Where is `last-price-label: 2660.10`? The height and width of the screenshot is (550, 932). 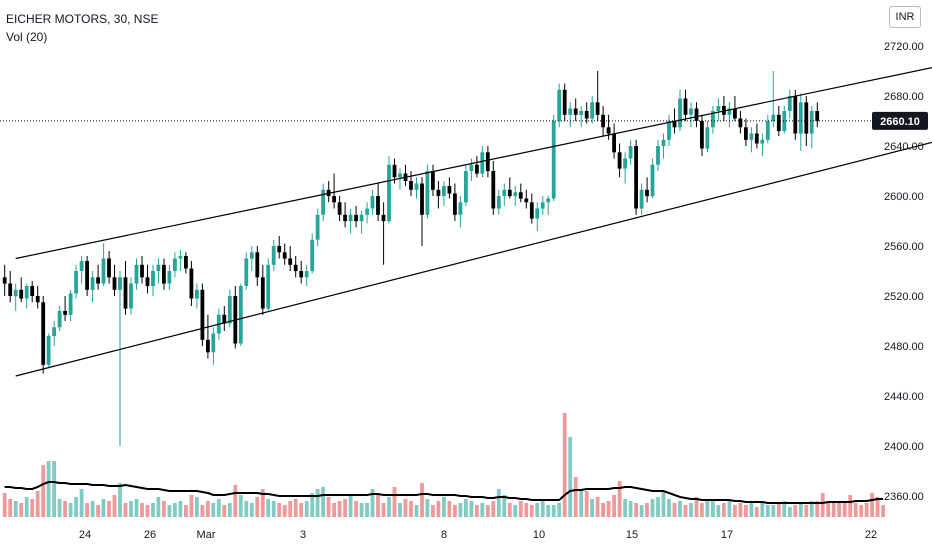
last-price-label: 2660.10 is located at coordinates (900, 120).